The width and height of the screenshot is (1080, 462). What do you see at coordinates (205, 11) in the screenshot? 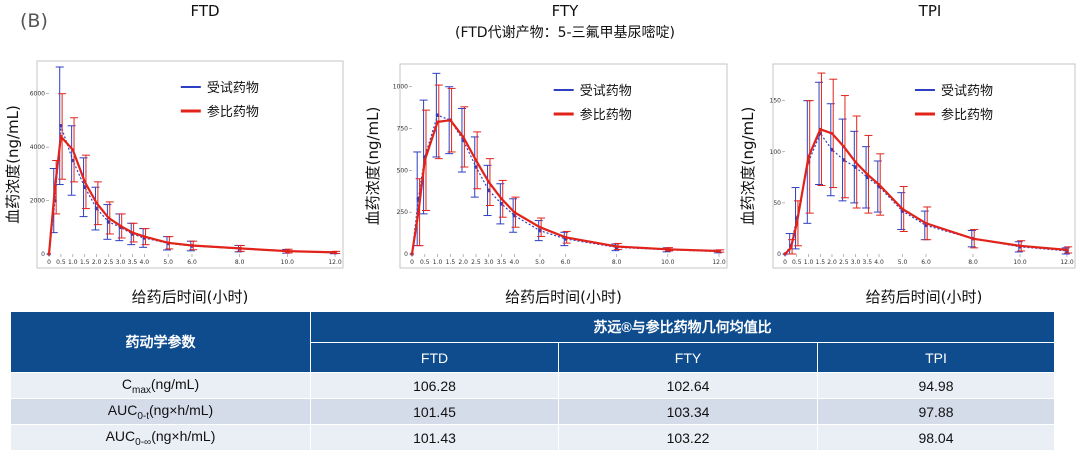
I see `chart-title-ftd: FTD` at bounding box center [205, 11].